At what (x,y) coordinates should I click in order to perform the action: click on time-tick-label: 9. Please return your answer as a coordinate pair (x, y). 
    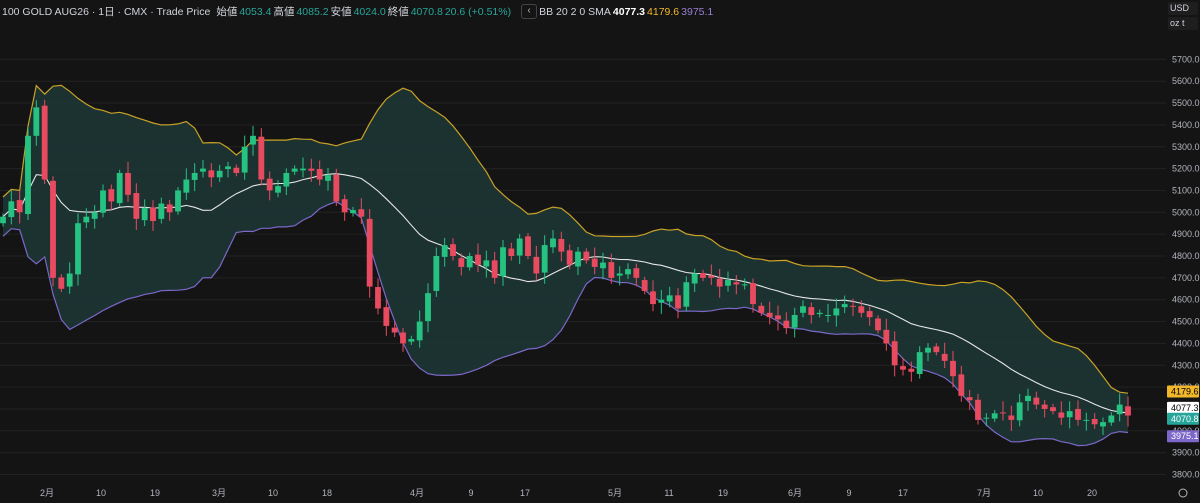
    Looking at the image, I should click on (848, 493).